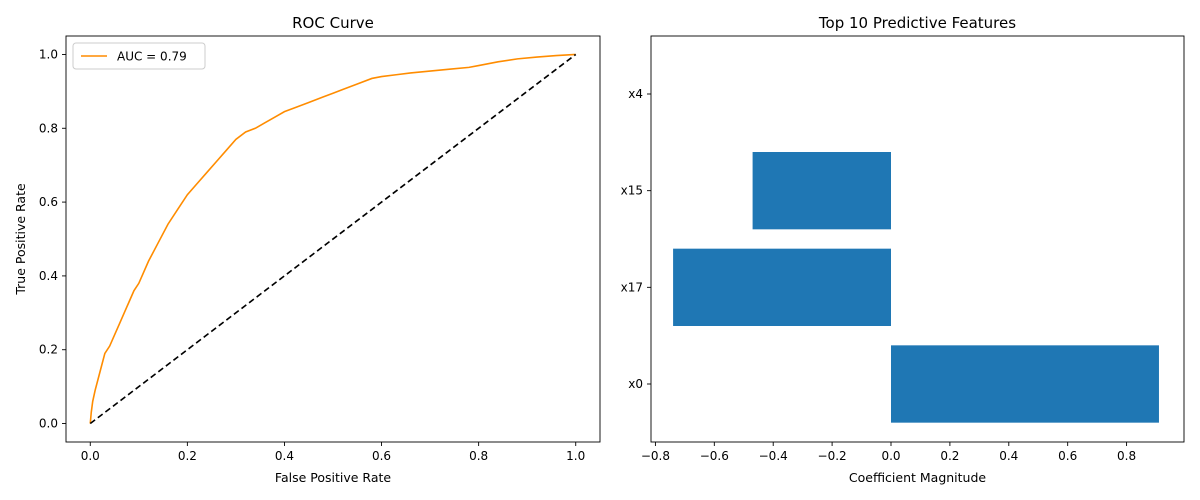 The width and height of the screenshot is (1200, 500). I want to click on feature-bar-x15, so click(821, 191).